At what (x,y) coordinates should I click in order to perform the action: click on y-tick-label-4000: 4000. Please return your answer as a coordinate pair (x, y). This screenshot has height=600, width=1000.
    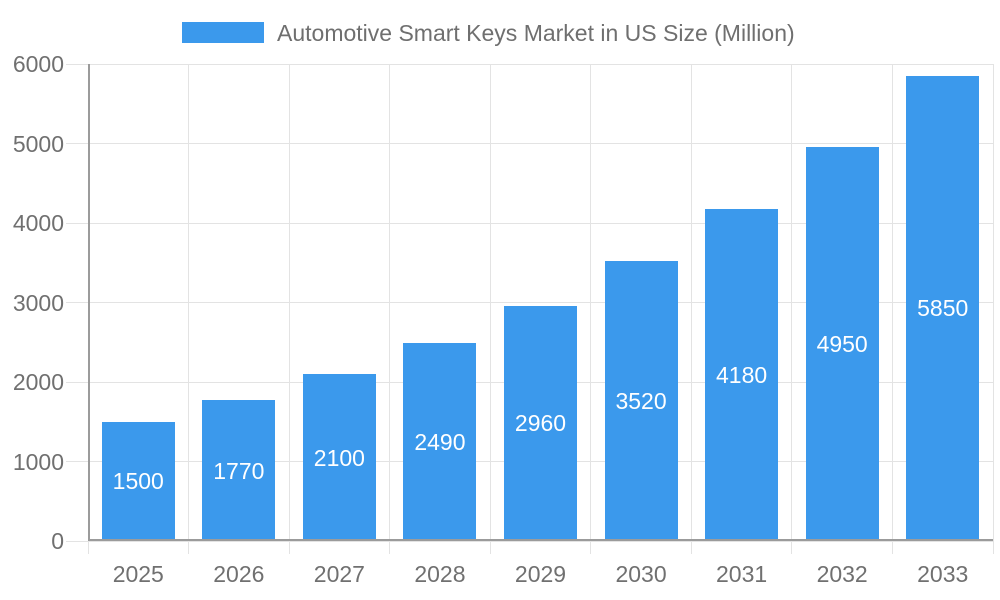
    Looking at the image, I should click on (38, 223).